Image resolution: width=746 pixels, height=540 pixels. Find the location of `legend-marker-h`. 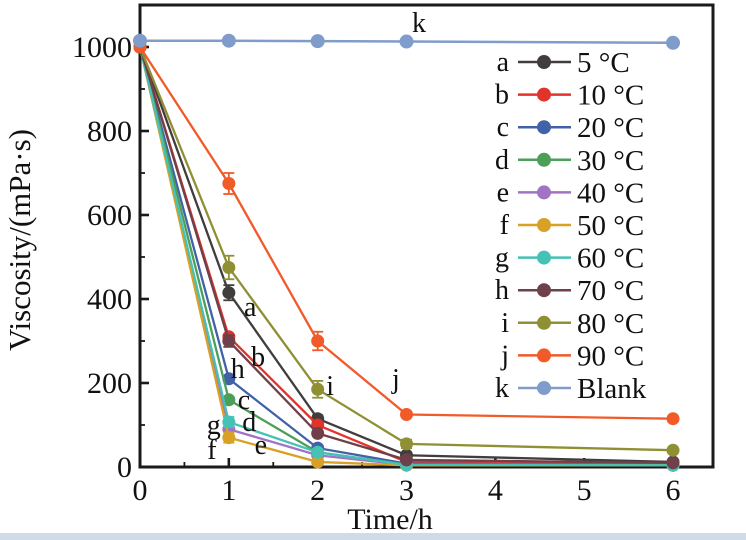

legend-marker-h is located at coordinates (544, 290).